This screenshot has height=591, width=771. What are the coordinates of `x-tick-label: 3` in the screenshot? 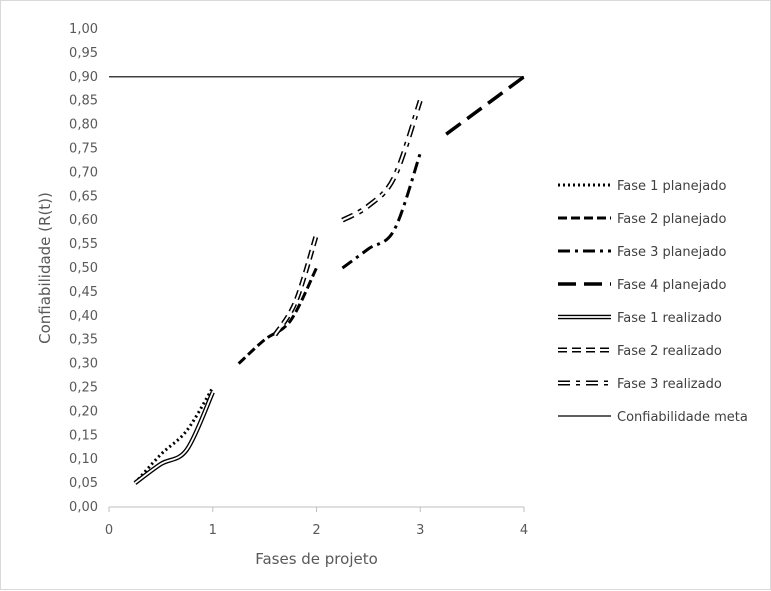 It's located at (420, 530).